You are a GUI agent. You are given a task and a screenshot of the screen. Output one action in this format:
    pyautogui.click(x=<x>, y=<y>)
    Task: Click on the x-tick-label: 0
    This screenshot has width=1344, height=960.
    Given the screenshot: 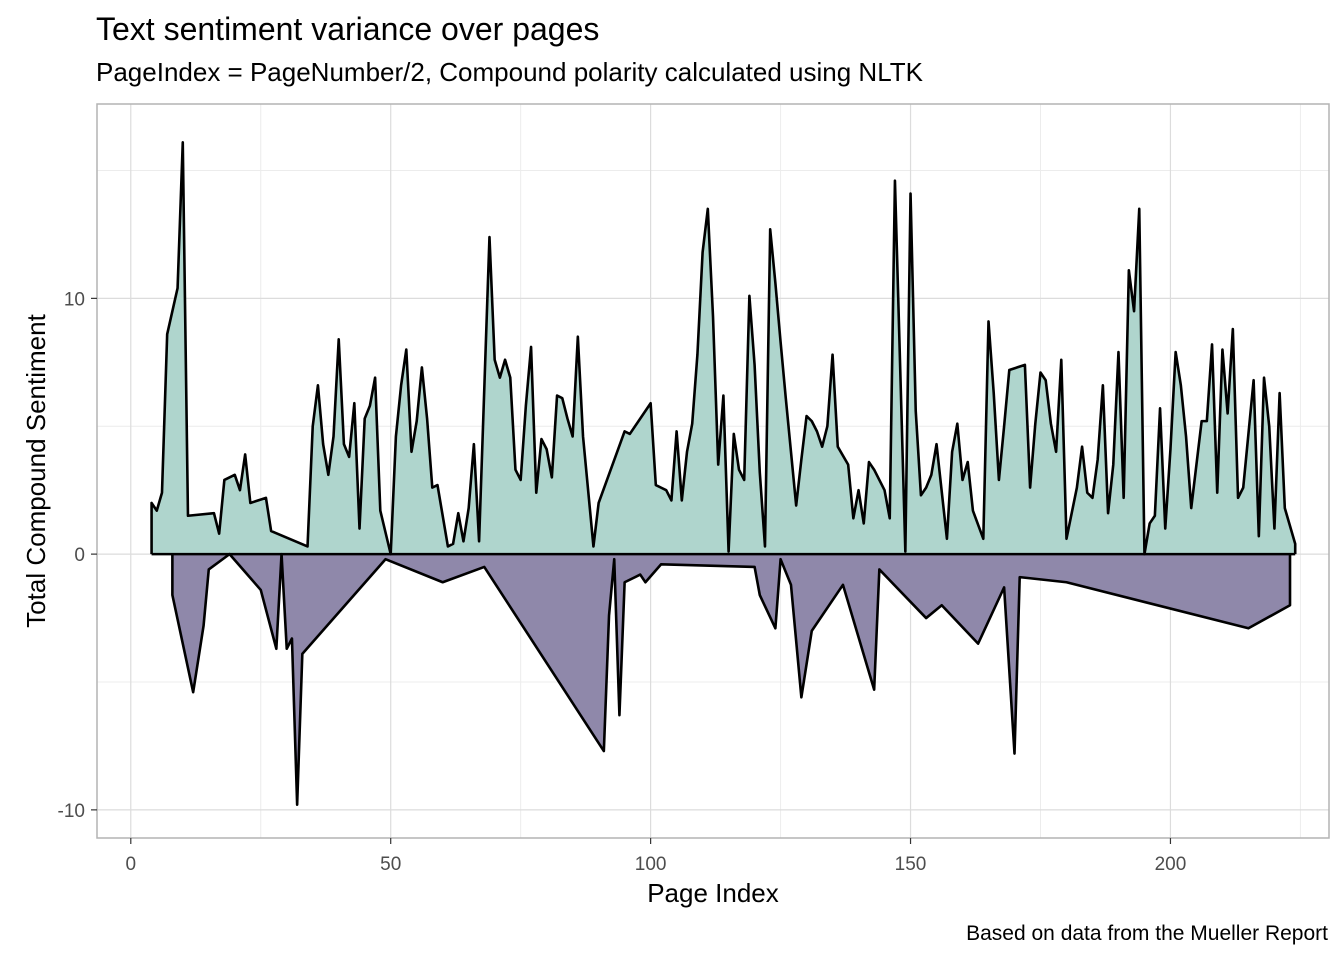 What is the action you would take?
    pyautogui.click(x=130, y=864)
    